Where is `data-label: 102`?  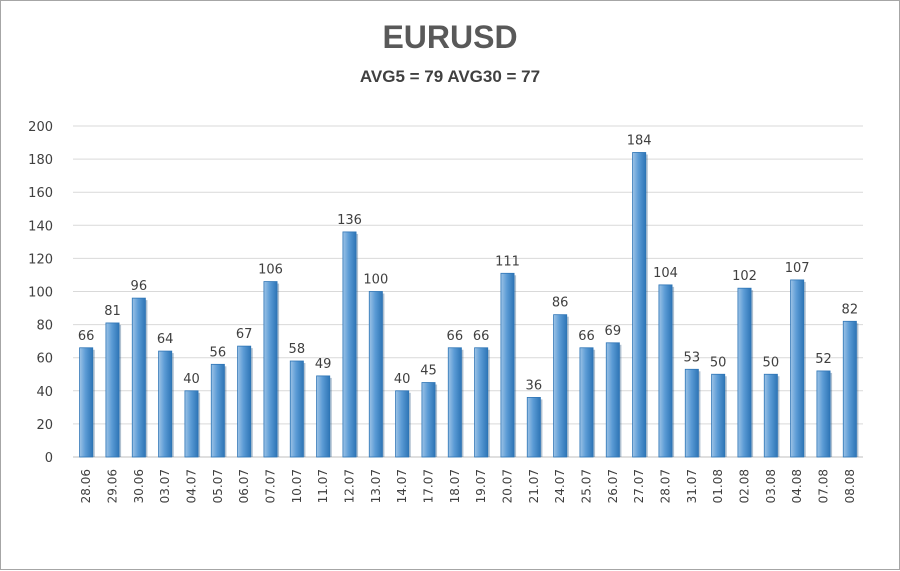
data-label: 102 is located at coordinates (744, 276).